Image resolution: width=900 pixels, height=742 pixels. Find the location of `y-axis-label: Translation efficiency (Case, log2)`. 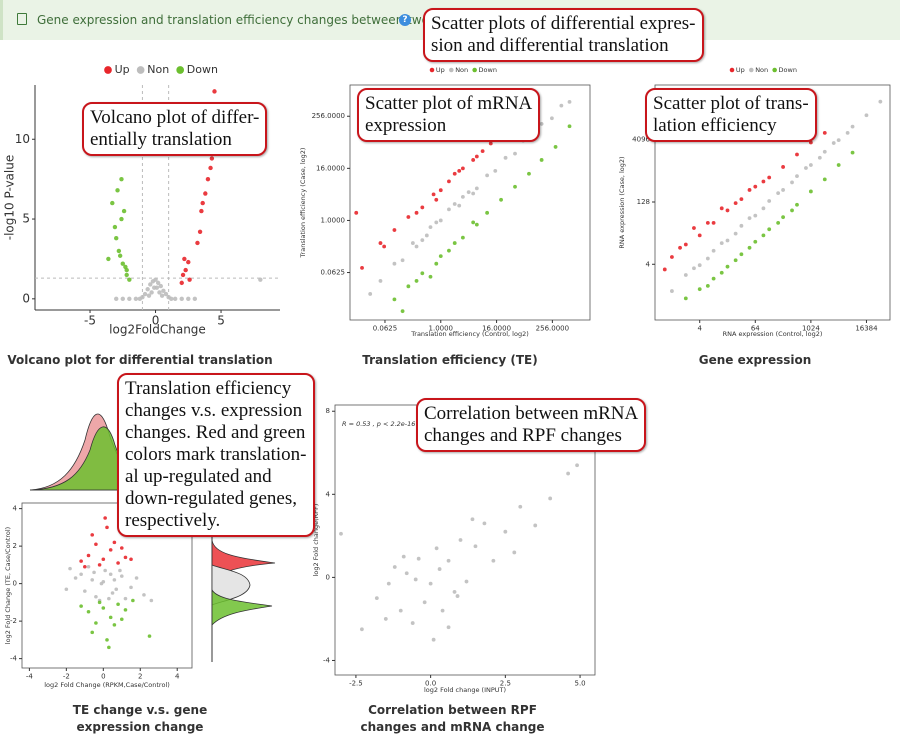

y-axis-label: Translation efficiency (Case, log2) is located at coordinates (303, 203).